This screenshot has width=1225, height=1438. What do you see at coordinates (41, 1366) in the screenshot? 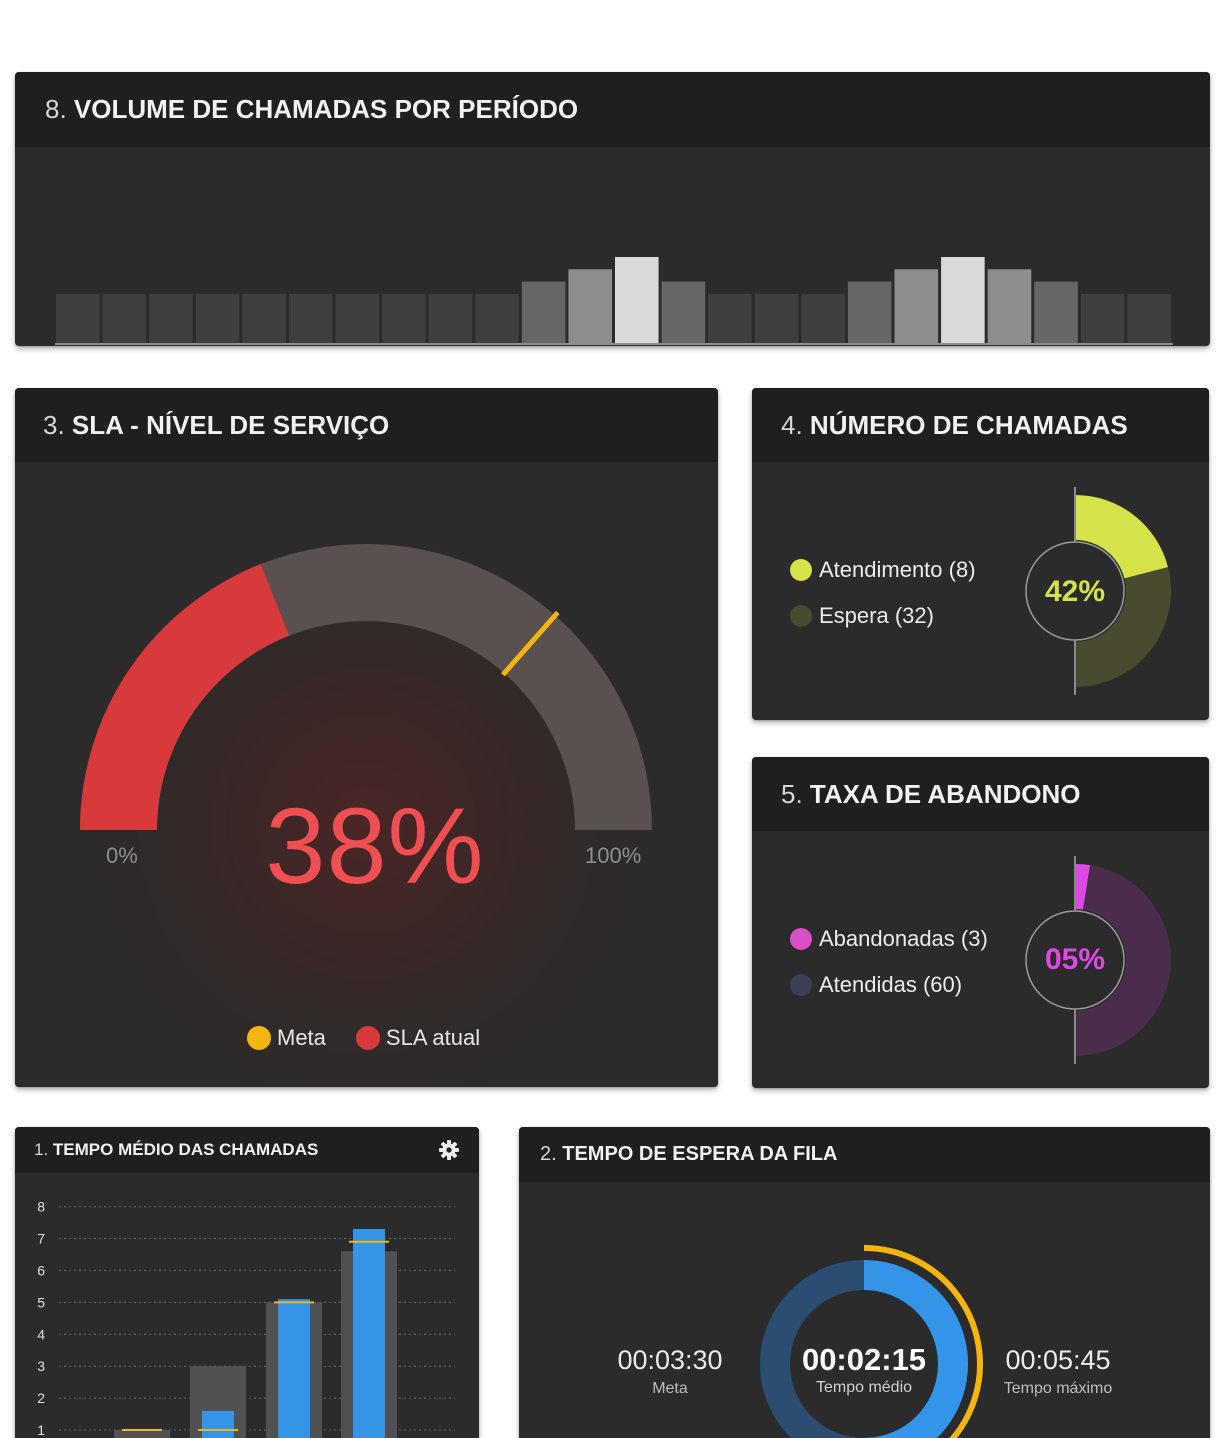
I see `avg-ytick-label: 3` at bounding box center [41, 1366].